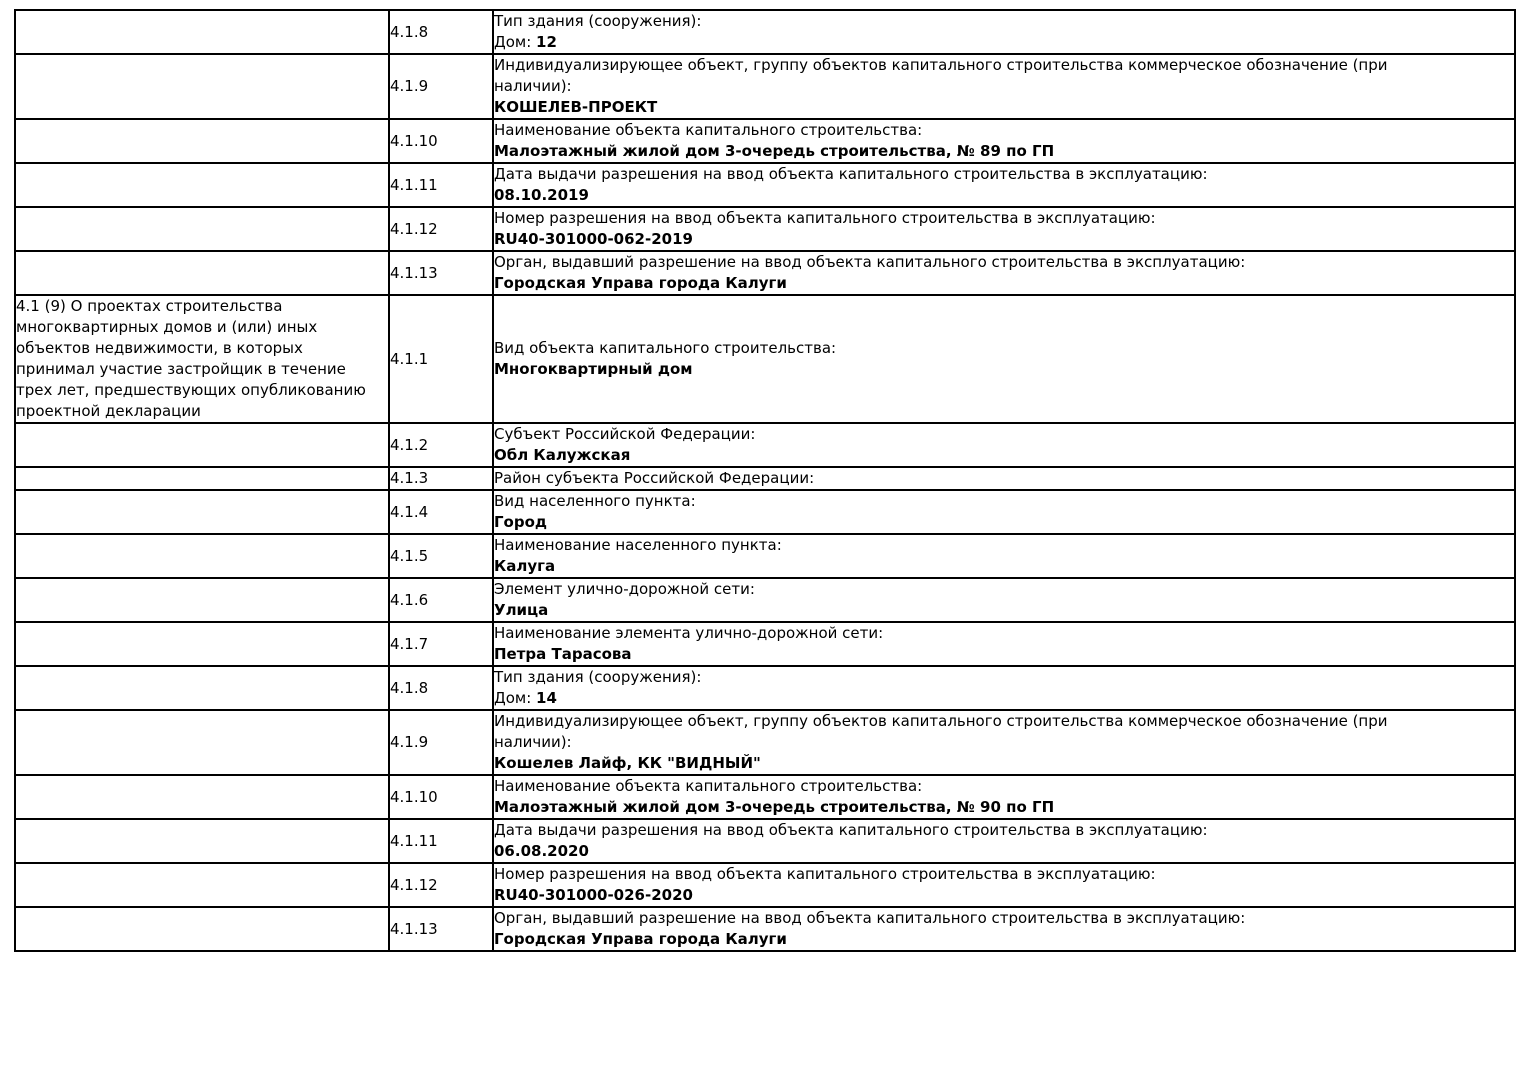 This screenshot has height=1089, width=1529. Describe the element at coordinates (1004, 239) in the screenshot. I see `field-value: RU40-301000-062-2019` at that location.